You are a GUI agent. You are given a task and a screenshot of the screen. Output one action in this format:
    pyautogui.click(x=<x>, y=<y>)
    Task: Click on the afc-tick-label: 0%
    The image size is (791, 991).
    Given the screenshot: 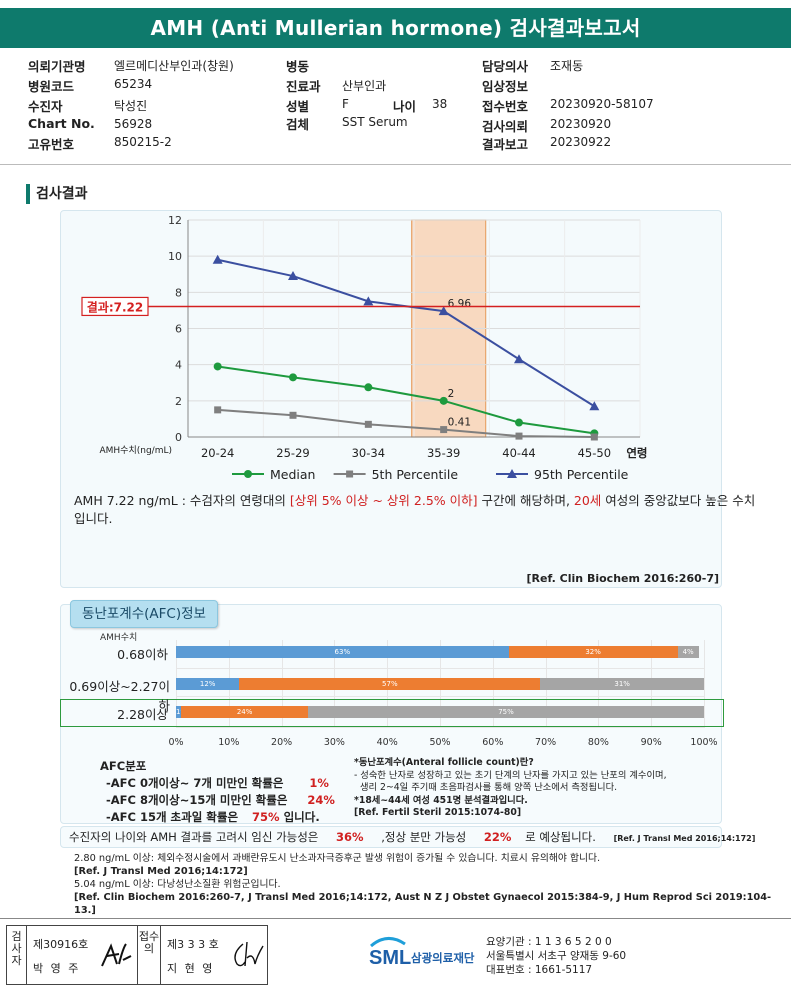 What is the action you would take?
    pyautogui.click(x=176, y=742)
    